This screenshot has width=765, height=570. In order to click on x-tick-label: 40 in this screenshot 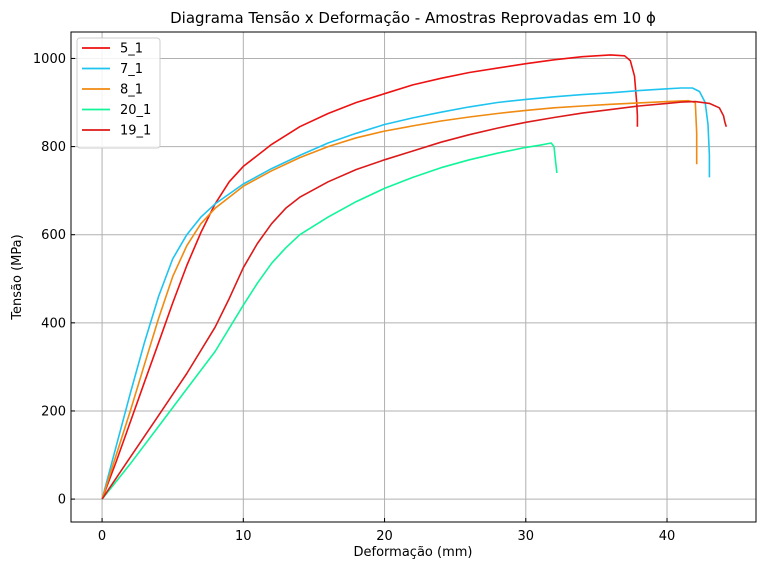, I will do `click(667, 536)`.